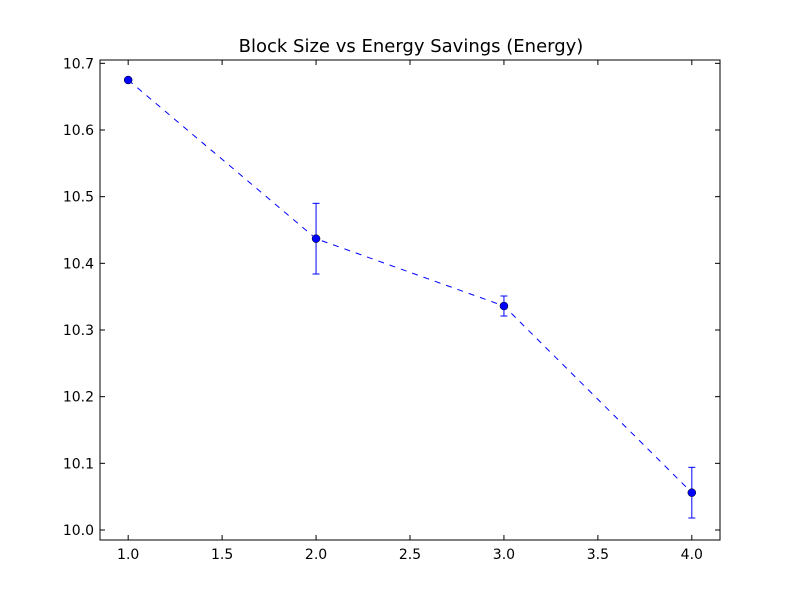 This screenshot has height=600, width=800. Describe the element at coordinates (316, 555) in the screenshot. I see `x-tick-label: 2.0` at that location.